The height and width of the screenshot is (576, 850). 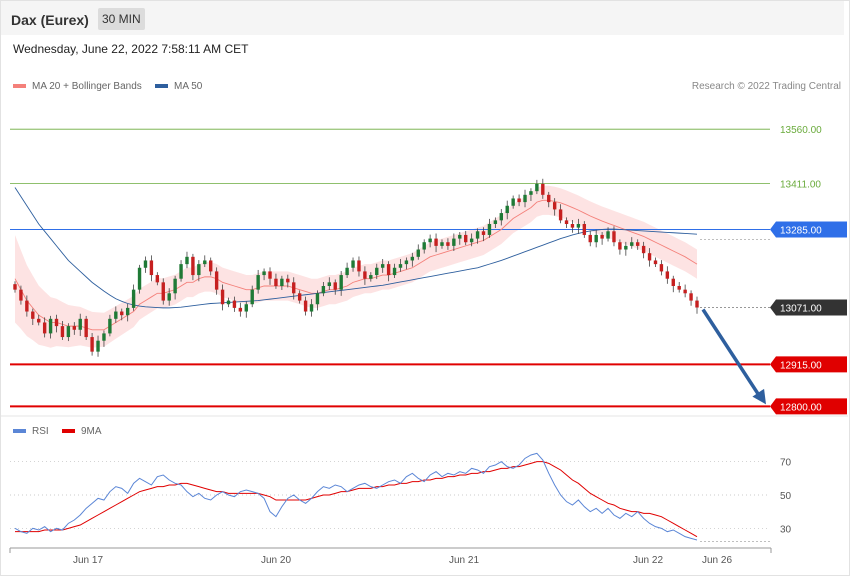 What do you see at coordinates (161, 86) in the screenshot?
I see `ma50-swatch` at bounding box center [161, 86].